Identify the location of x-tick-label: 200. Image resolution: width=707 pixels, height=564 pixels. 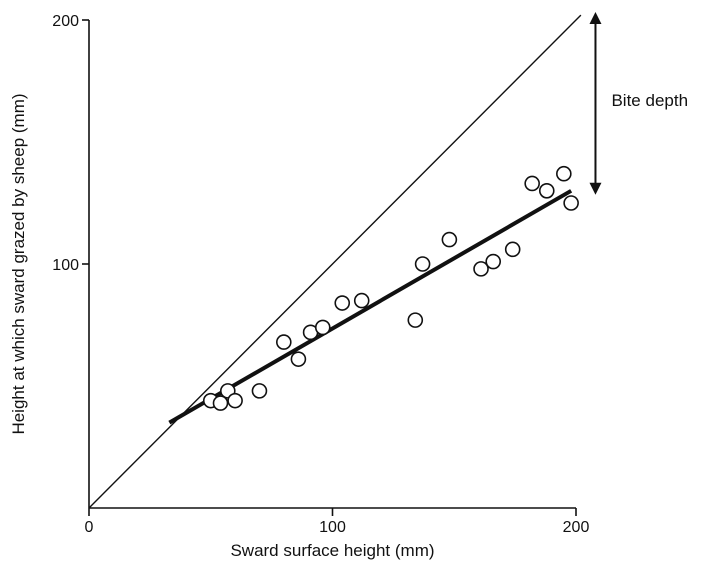
(576, 527).